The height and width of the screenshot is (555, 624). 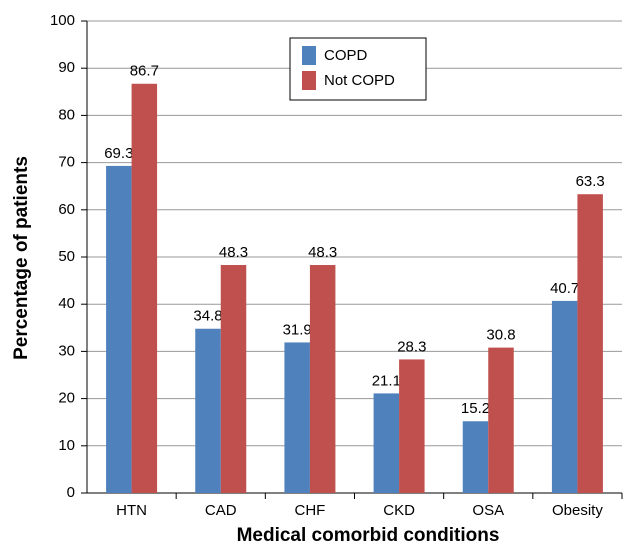 I want to click on value-label: 28.3, so click(x=411, y=346).